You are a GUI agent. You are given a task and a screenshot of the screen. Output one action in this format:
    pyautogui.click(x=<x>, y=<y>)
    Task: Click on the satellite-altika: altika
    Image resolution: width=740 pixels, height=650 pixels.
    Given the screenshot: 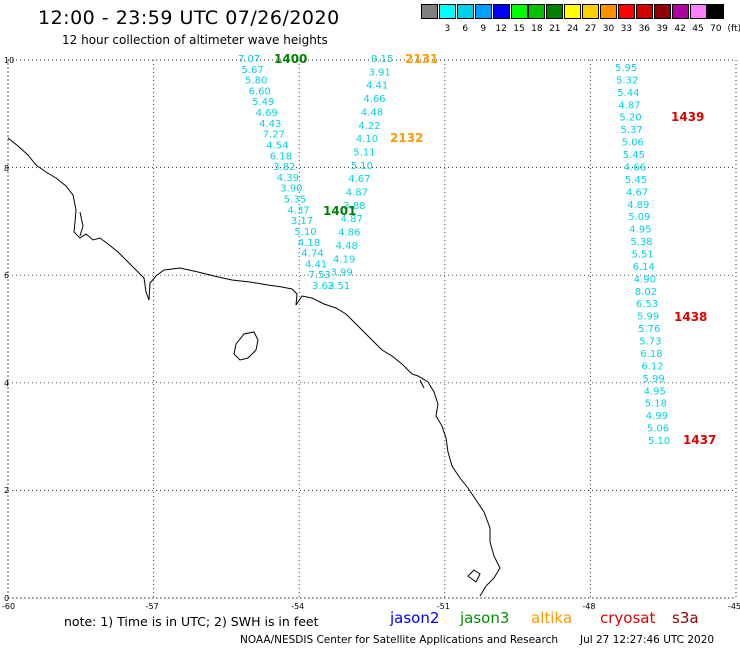 What is the action you would take?
    pyautogui.click(x=552, y=618)
    